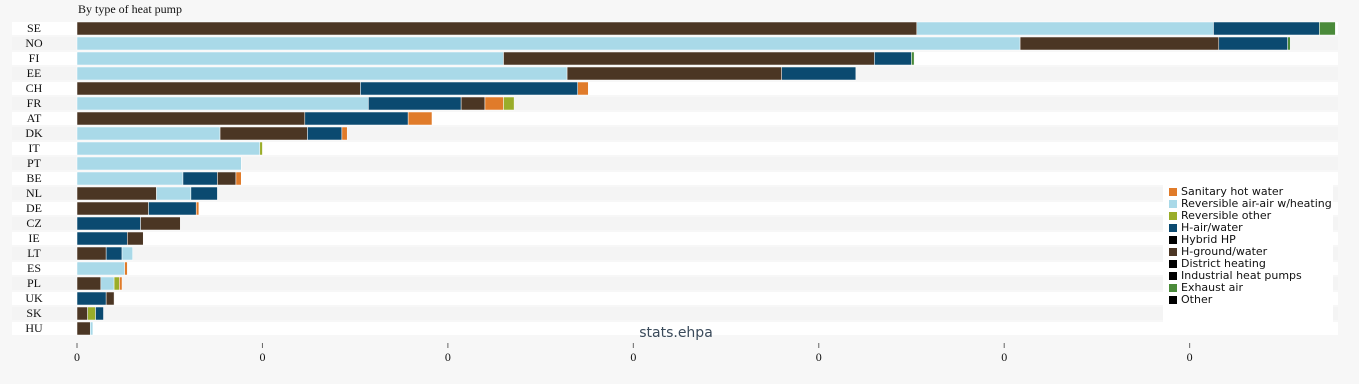 This screenshot has width=1359, height=384. What do you see at coordinates (34, 208) in the screenshot?
I see `y-tick-label: DE` at bounding box center [34, 208].